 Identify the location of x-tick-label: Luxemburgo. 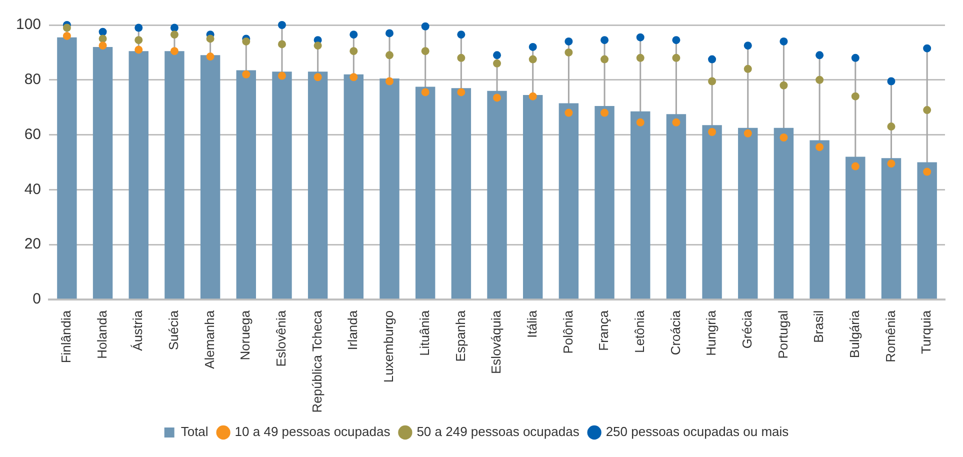
(388, 346).